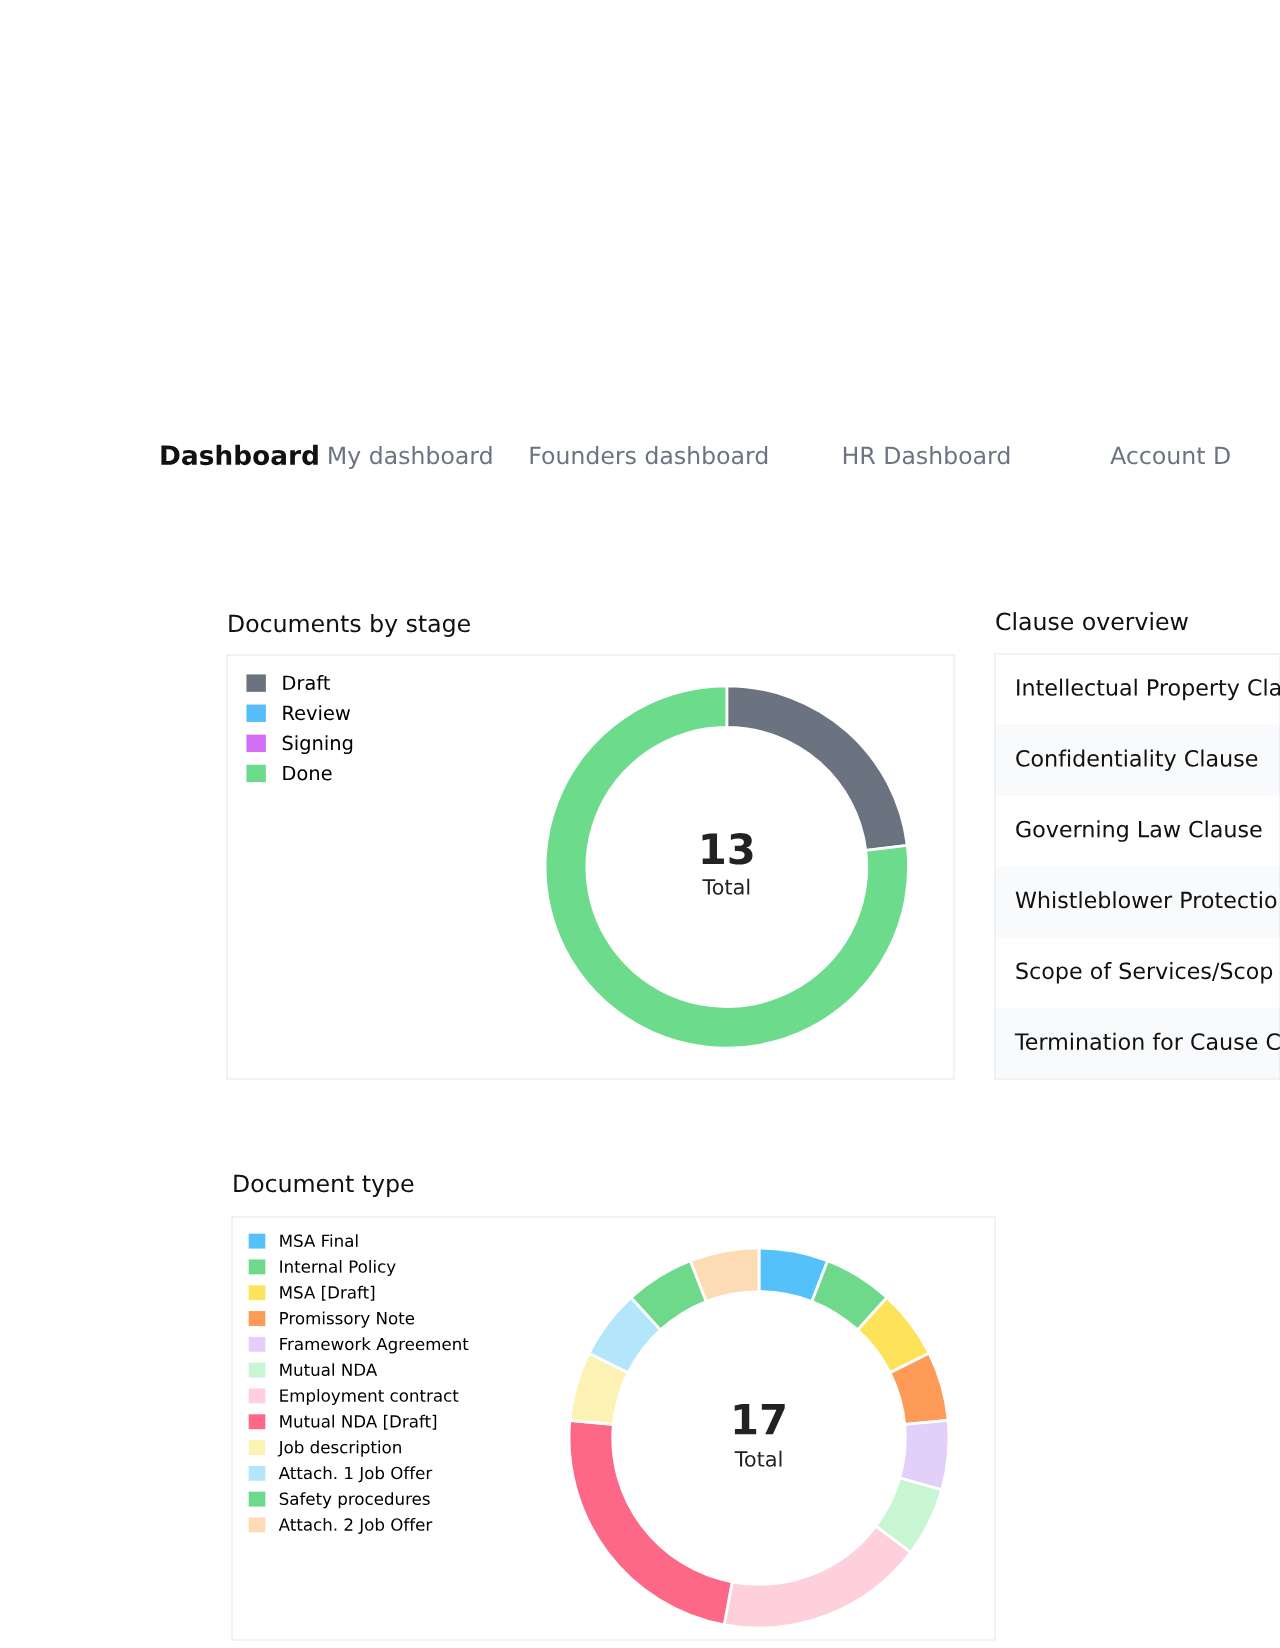 The image size is (1280, 1648). Describe the element at coordinates (355, 1525) in the screenshot. I see `legend-label: Attach. 2 Job Offer` at that location.